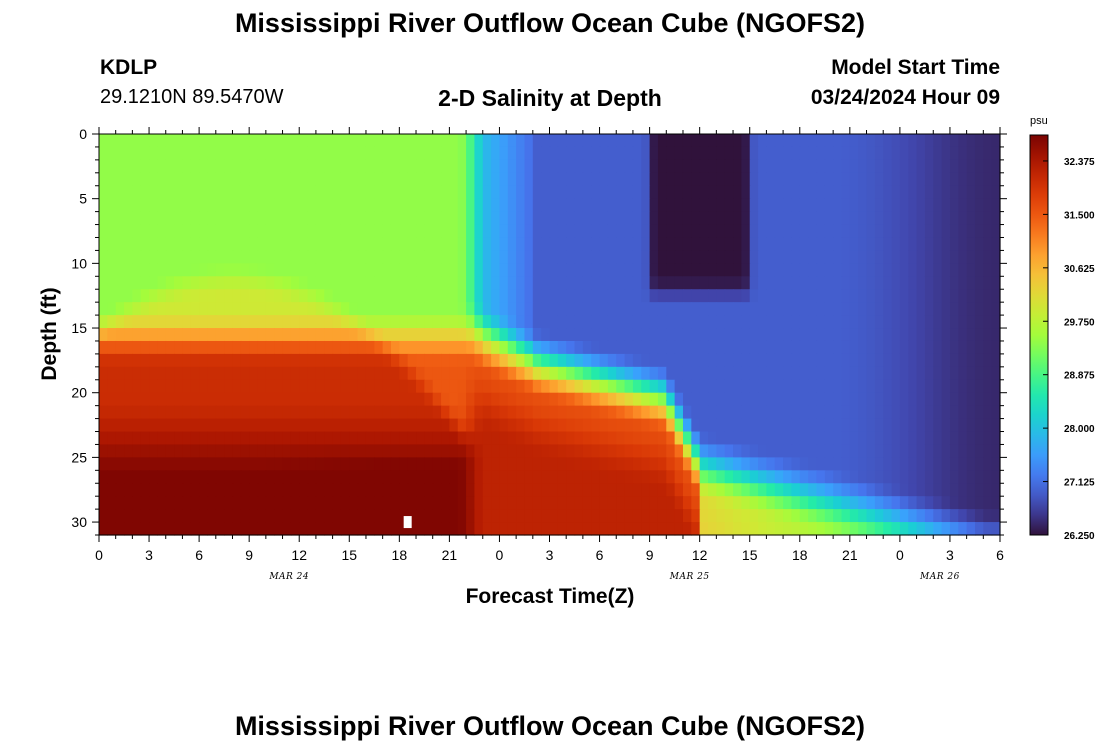 Image resolution: width=1100 pixels, height=750 pixels. I want to click on x-tick-label: 0, so click(99, 555).